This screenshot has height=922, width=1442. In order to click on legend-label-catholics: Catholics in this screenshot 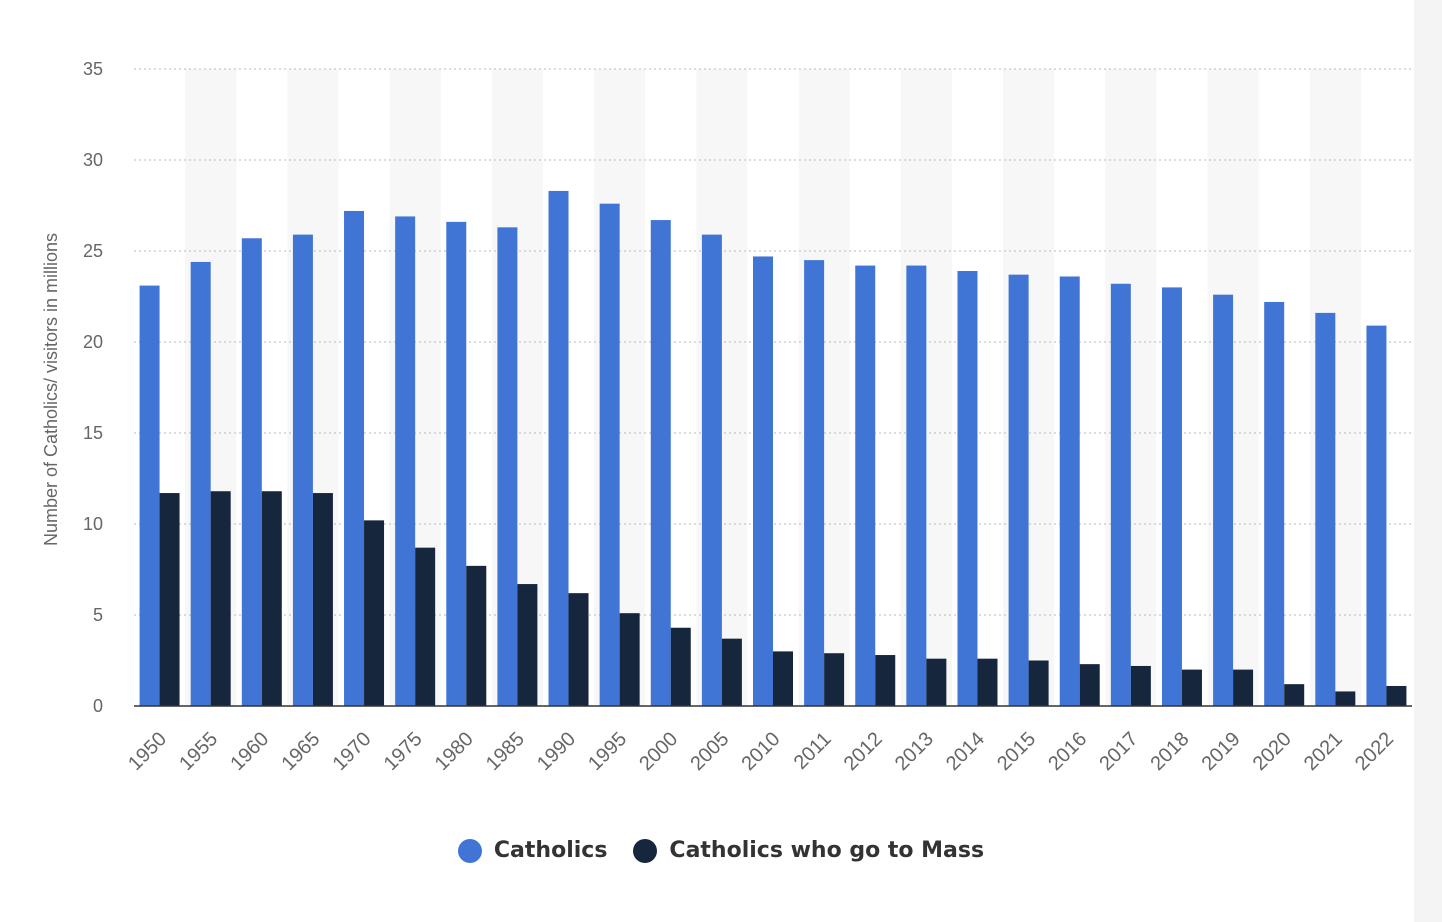, I will do `click(550, 850)`.